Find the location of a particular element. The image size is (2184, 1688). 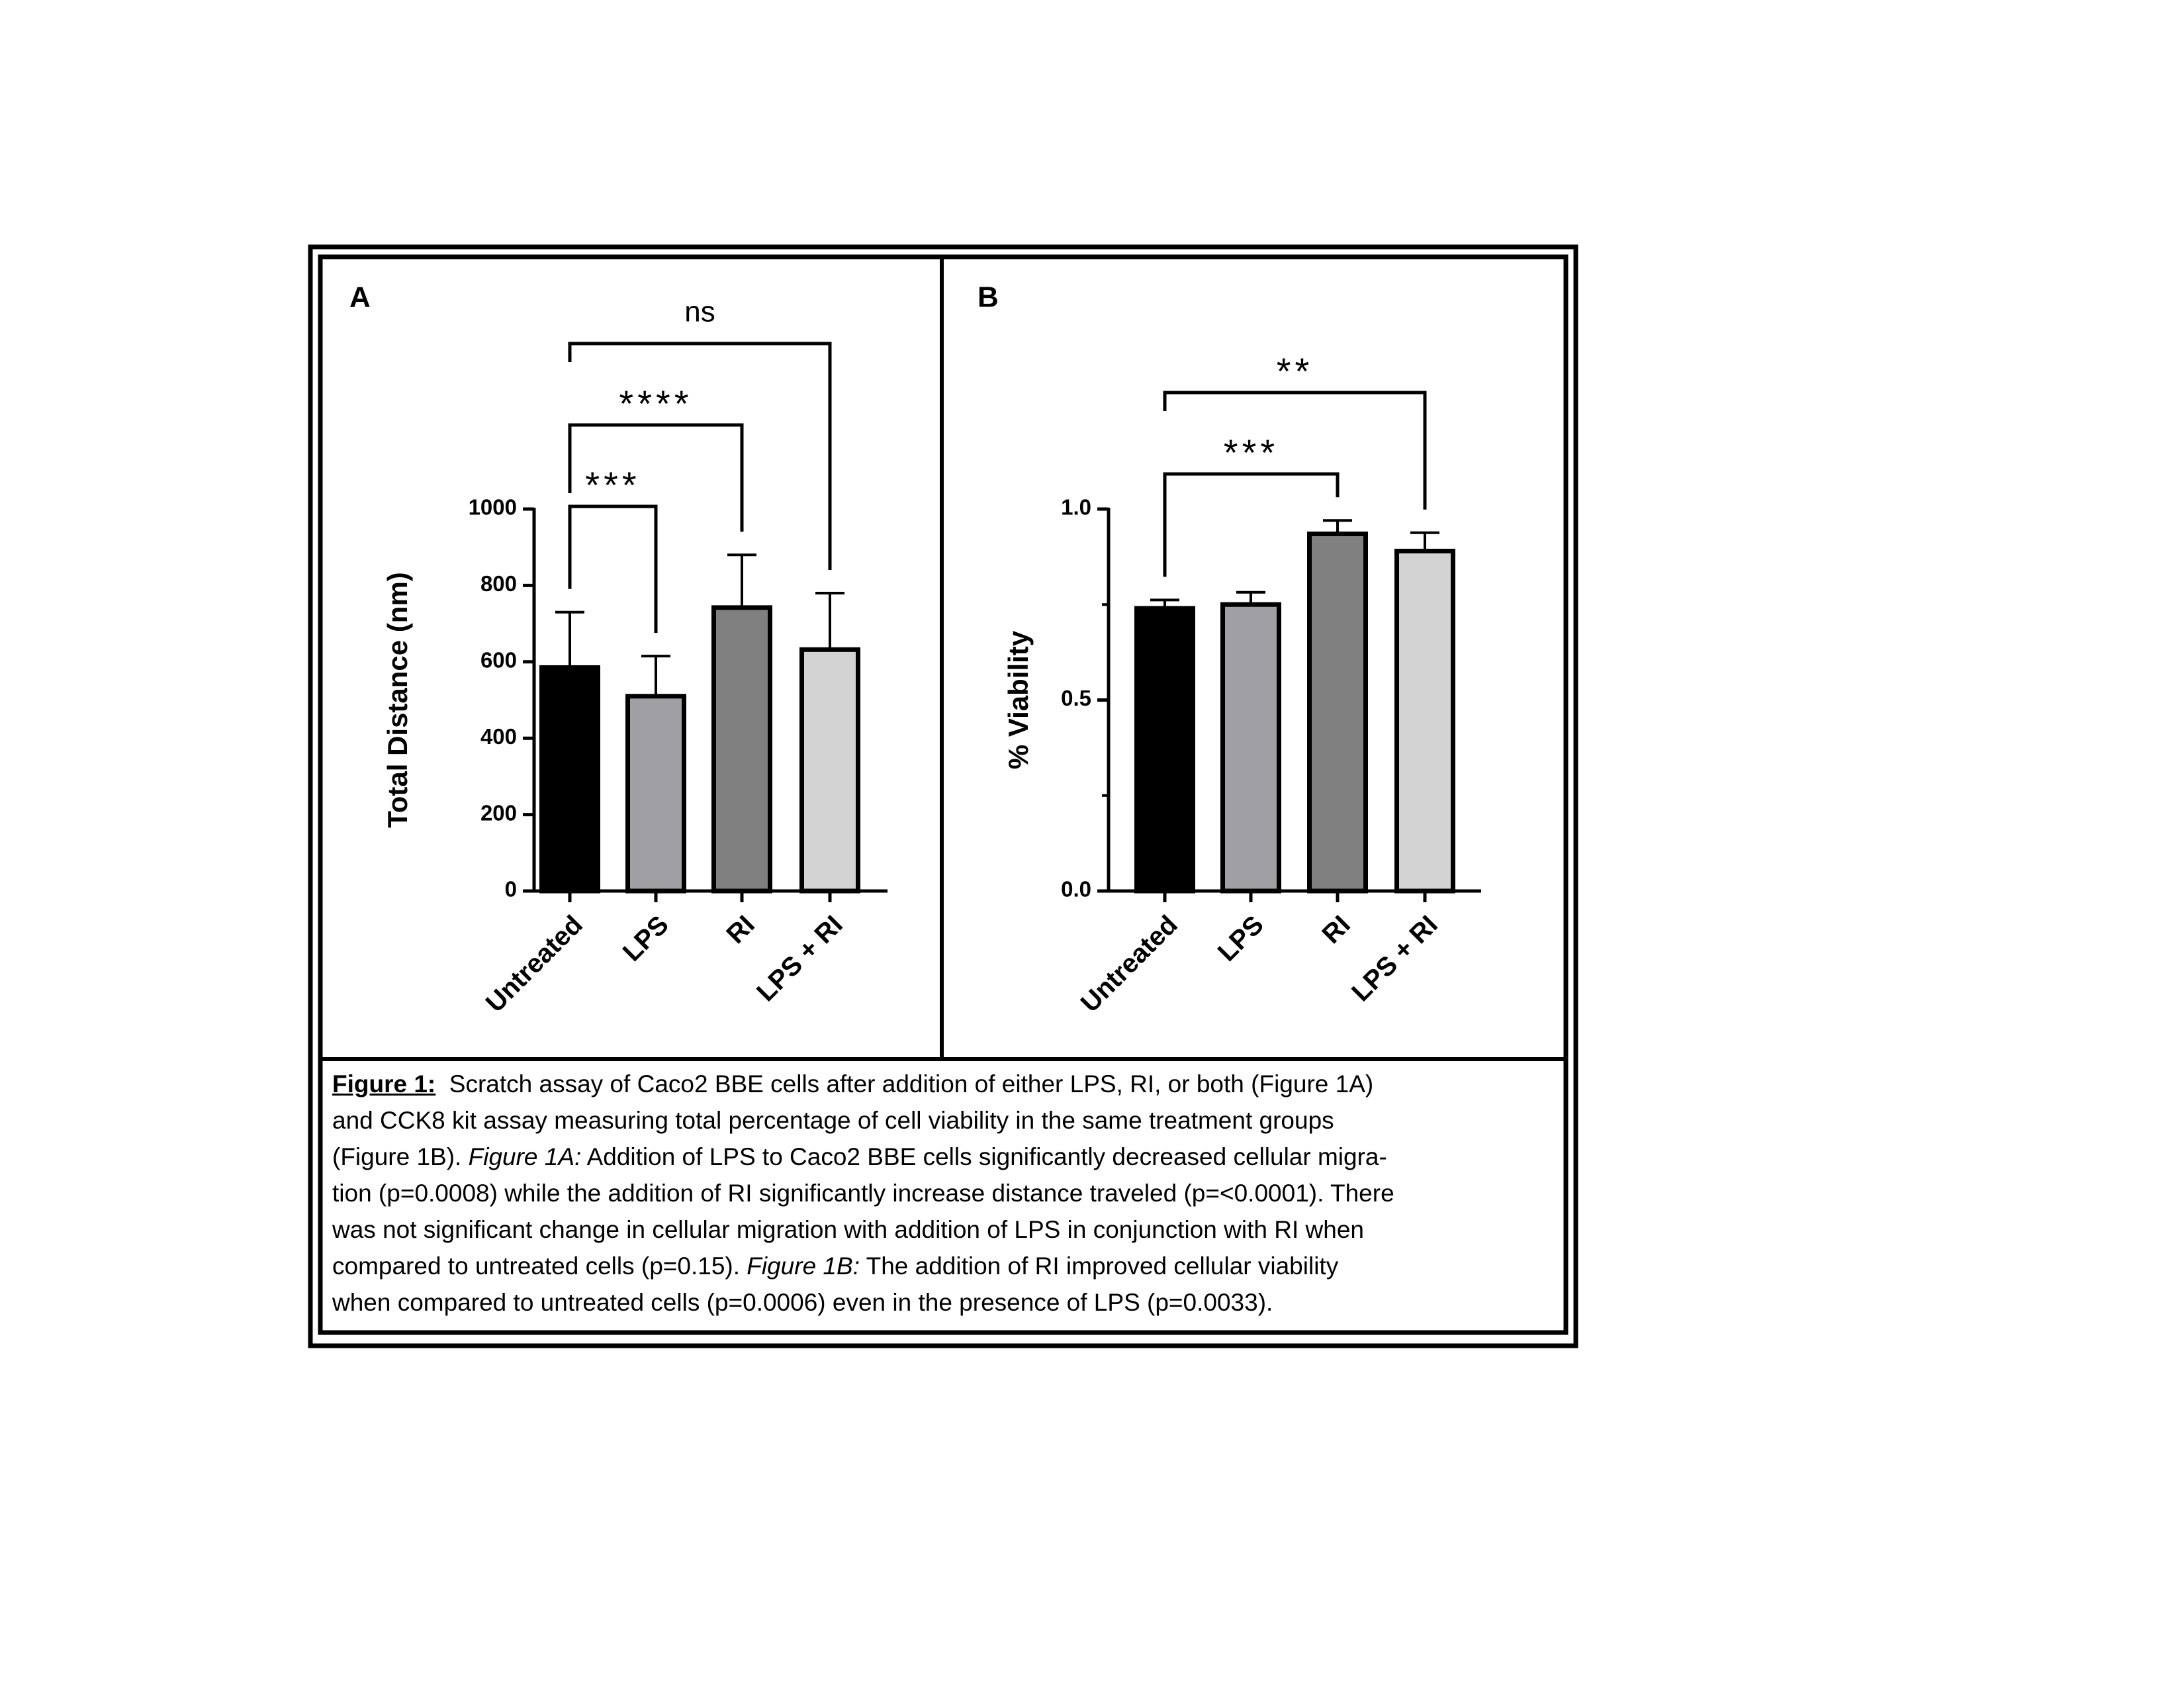

caption-italic: Figure 1A: is located at coordinates (525, 1156).